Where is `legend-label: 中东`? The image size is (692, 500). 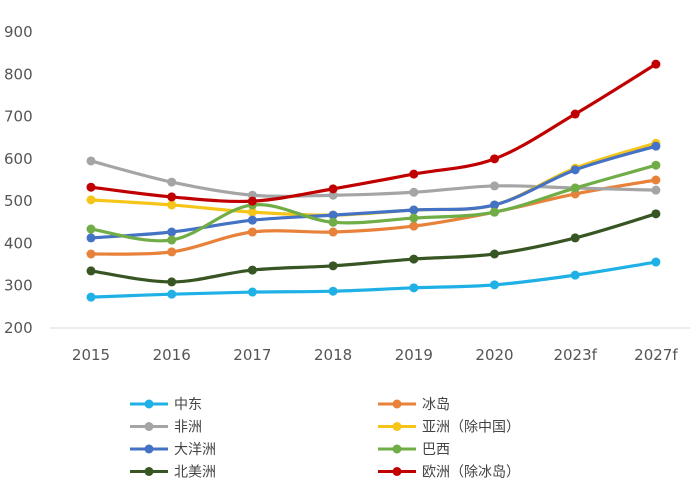 legend-label: 中东 is located at coordinates (188, 405).